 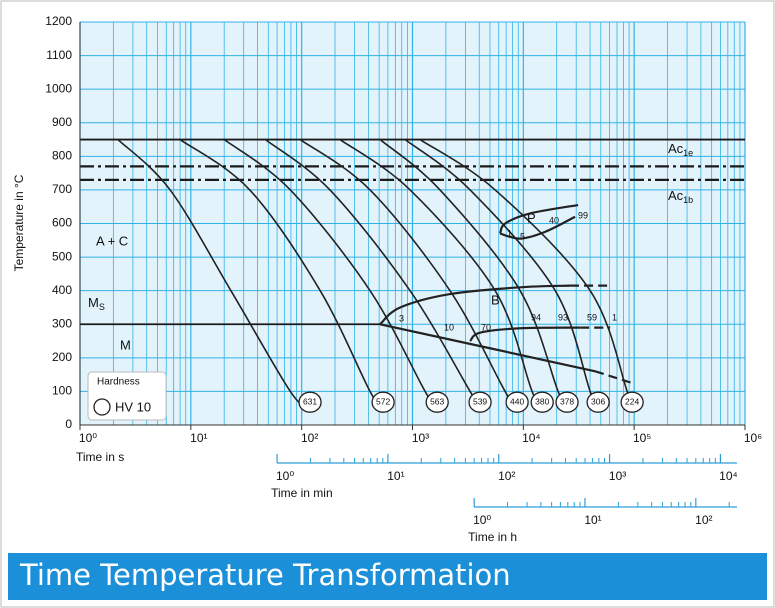 I want to click on x-tick-label: 10⁵, so click(x=642, y=438).